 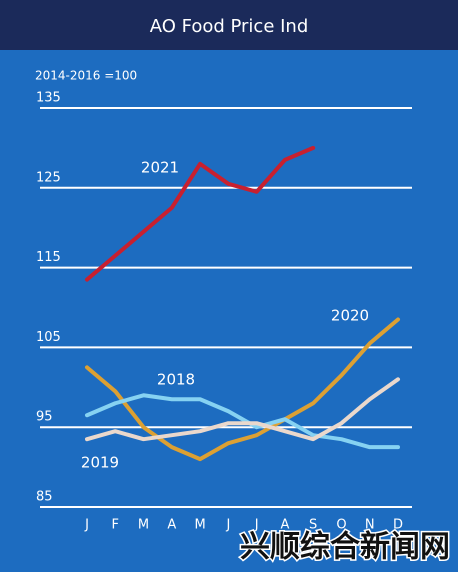 I want to click on series-label: 2019, so click(x=100, y=463).